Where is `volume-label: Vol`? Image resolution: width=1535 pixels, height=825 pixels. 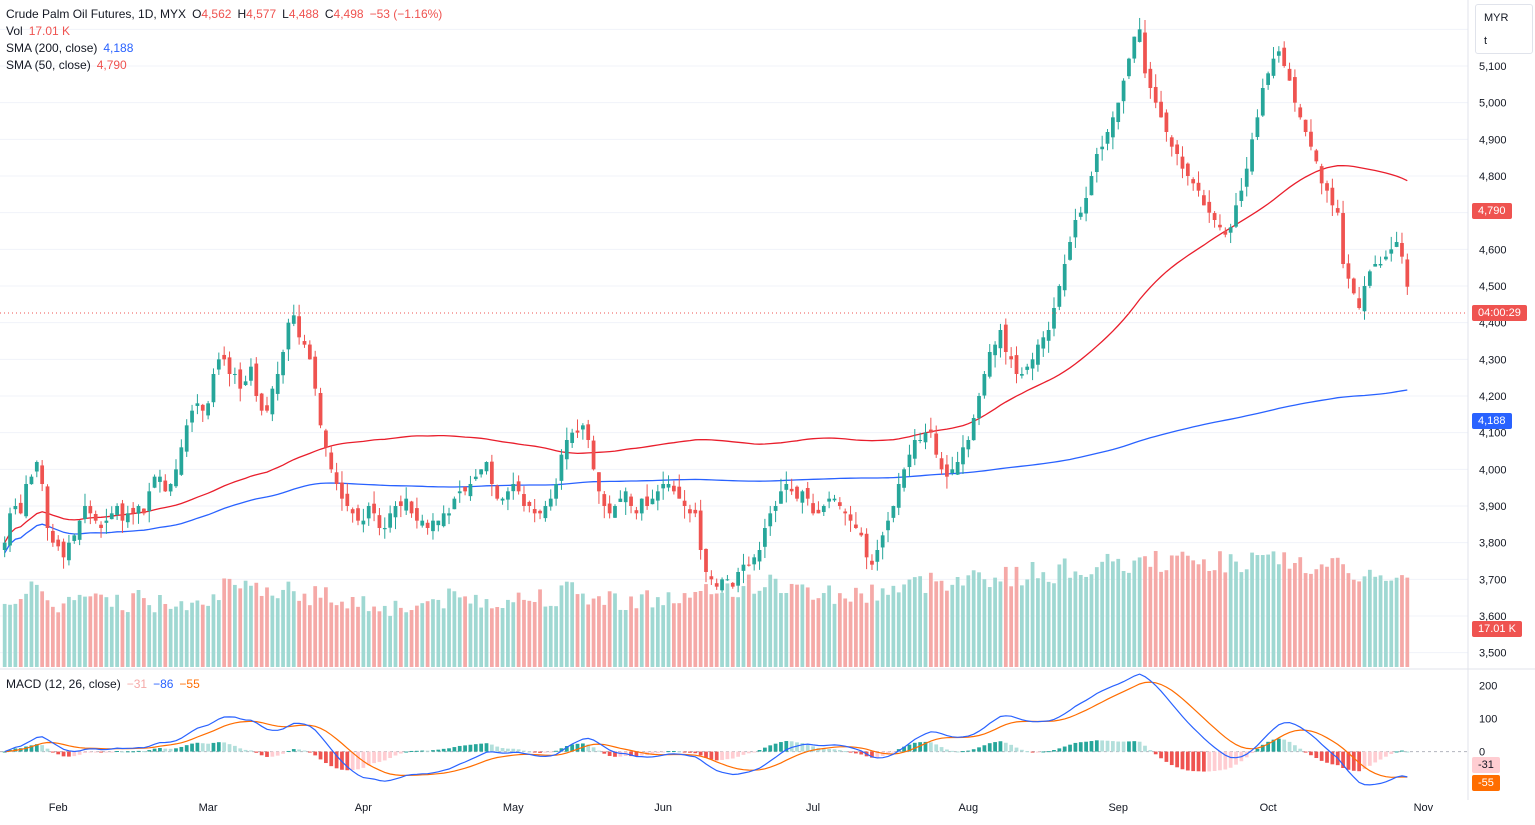 volume-label: Vol is located at coordinates (14, 31).